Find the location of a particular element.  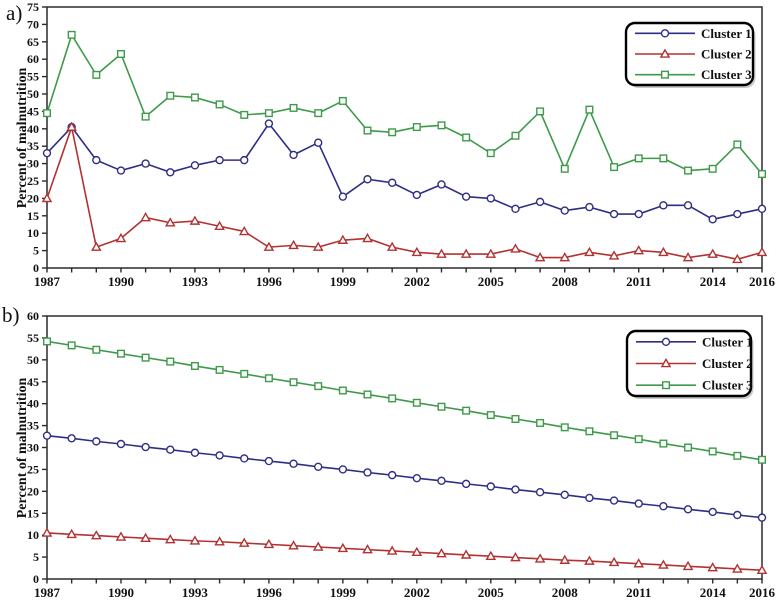

panel-a-y-axis-title: Percent of malnutrition is located at coordinates (22, 138).